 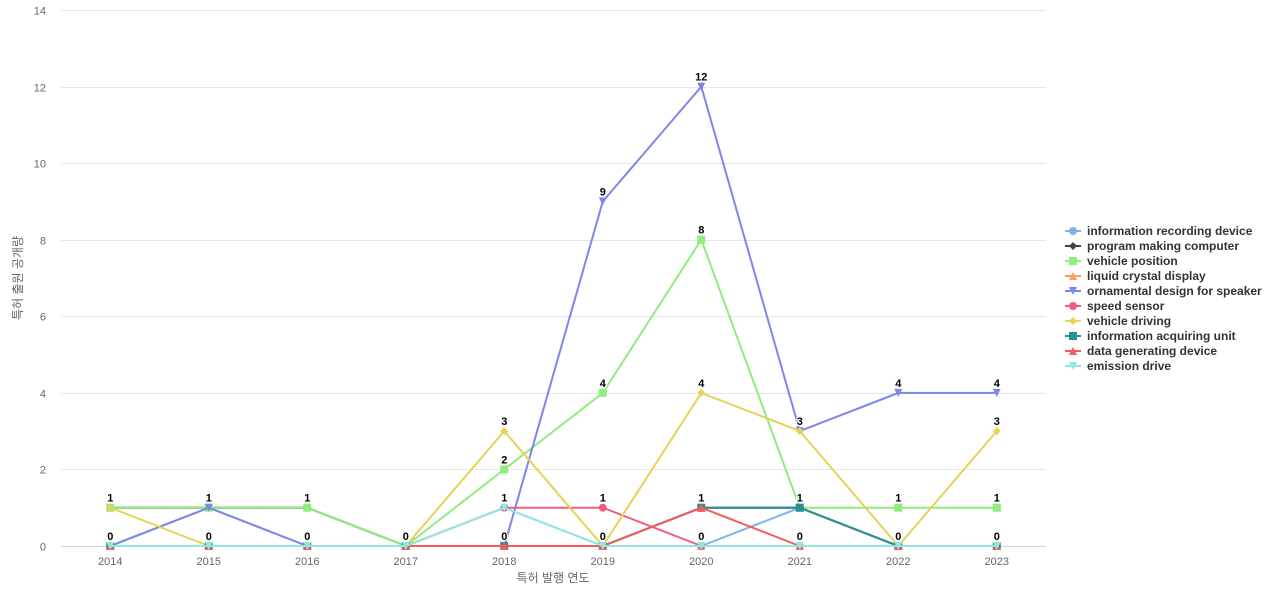 I want to click on legend-label: emission drive, so click(x=1129, y=365).